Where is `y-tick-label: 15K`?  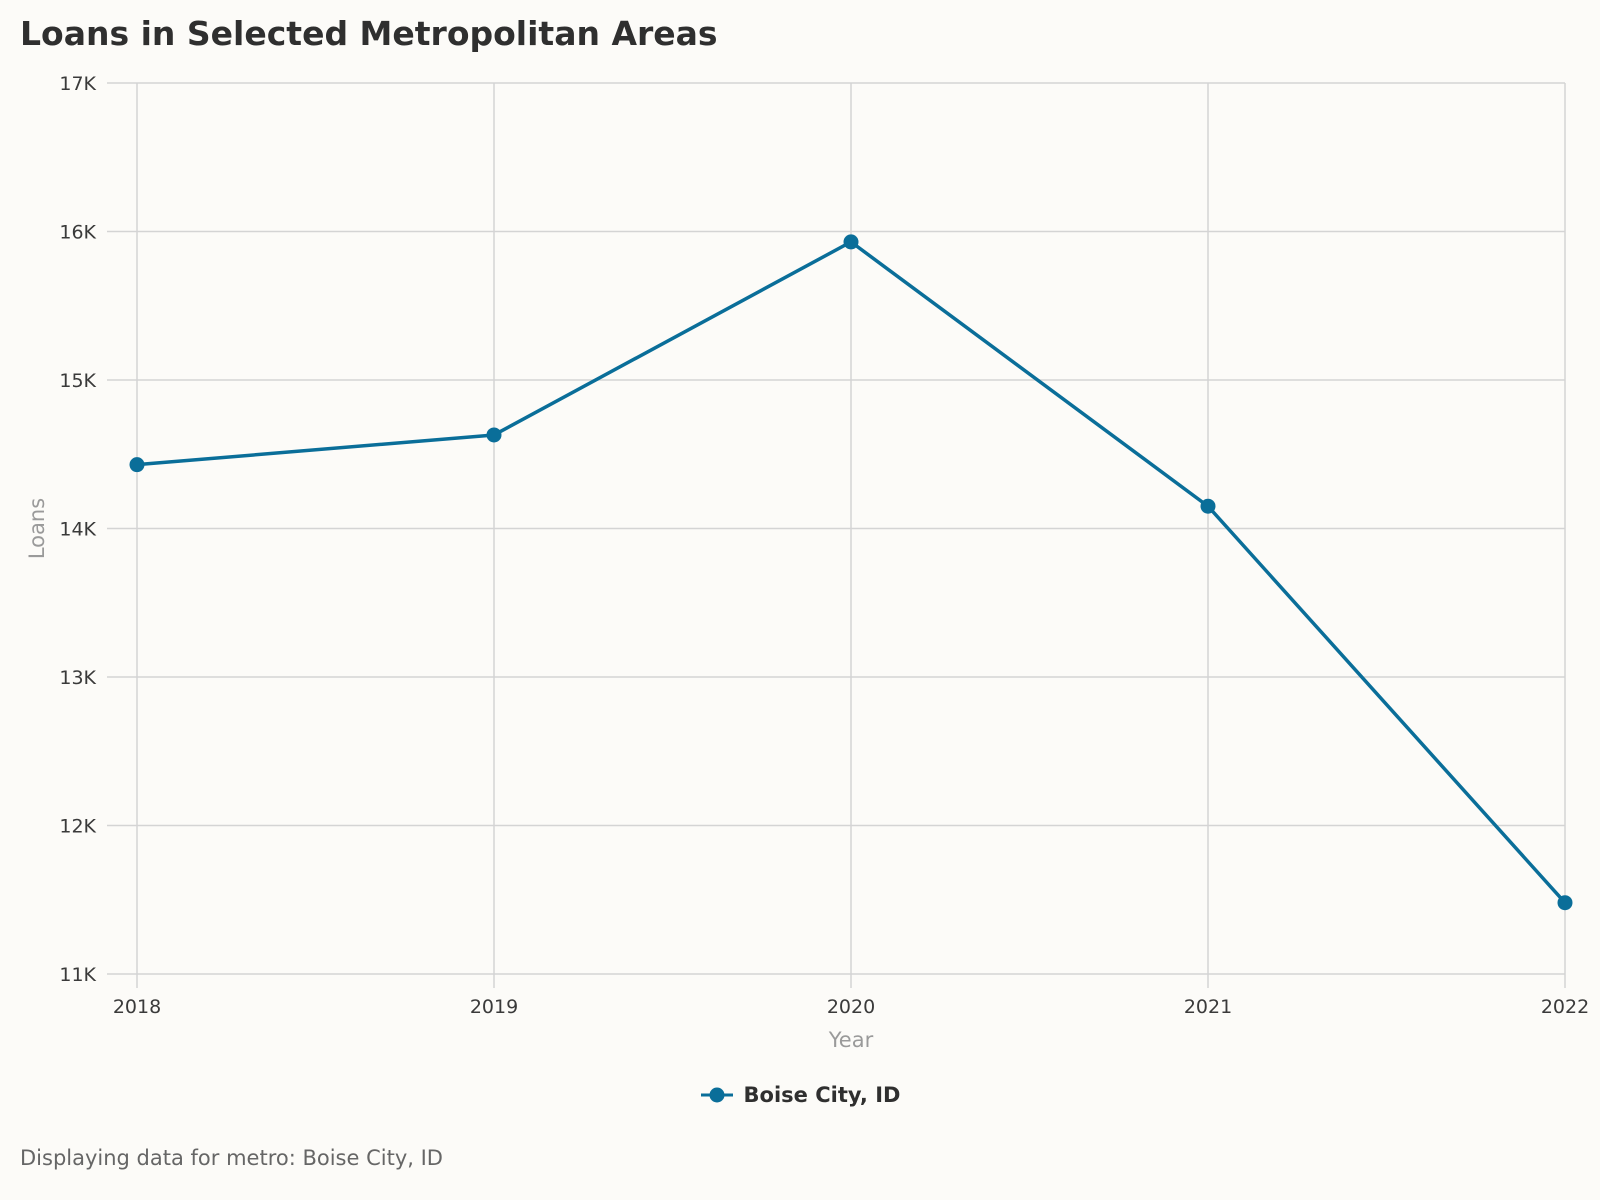
y-tick-label: 15K is located at coordinates (77, 381).